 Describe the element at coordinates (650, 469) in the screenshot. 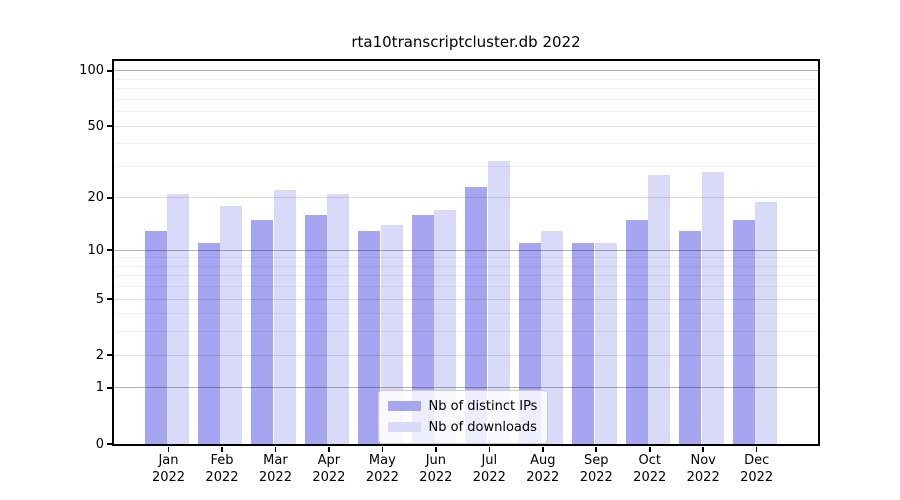

I see `x-tick-label-oct: Oct 2022` at that location.